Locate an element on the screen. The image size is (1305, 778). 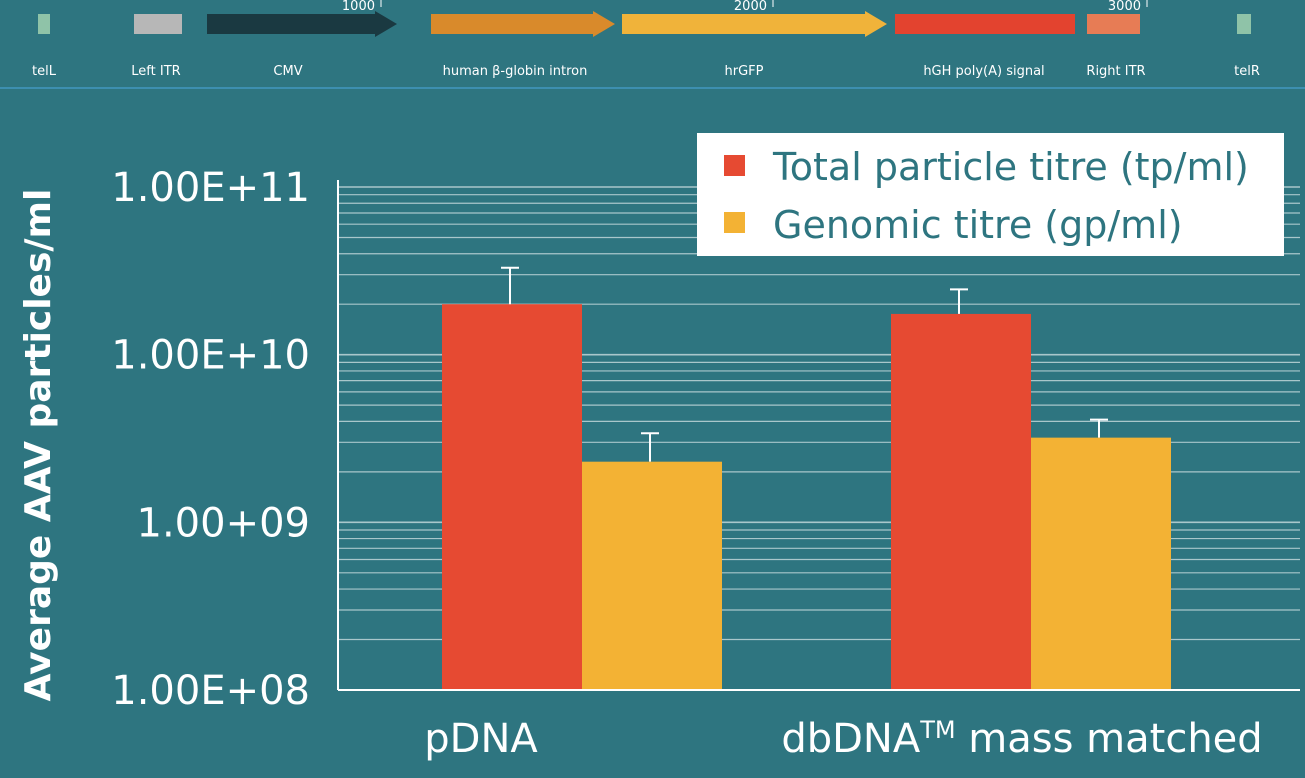
map-label-human-globin-intron: human β-globin intron is located at coordinates (515, 71).